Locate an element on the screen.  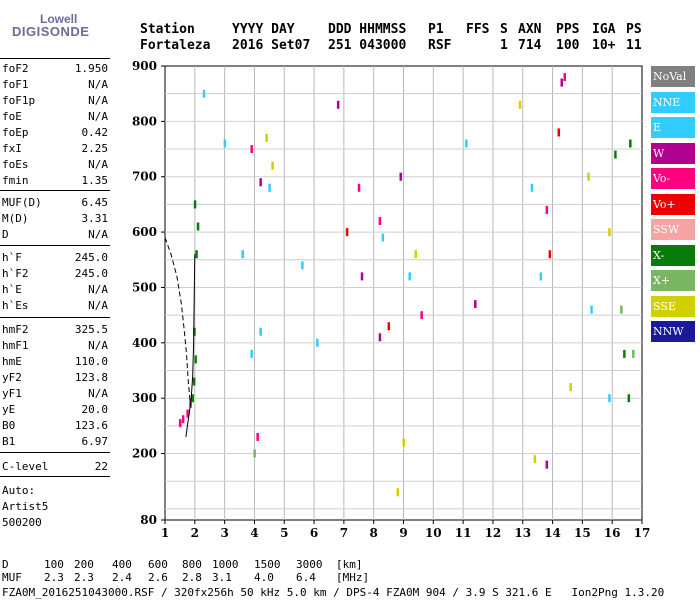
auto-label: Auto: is located at coordinates (19, 490).